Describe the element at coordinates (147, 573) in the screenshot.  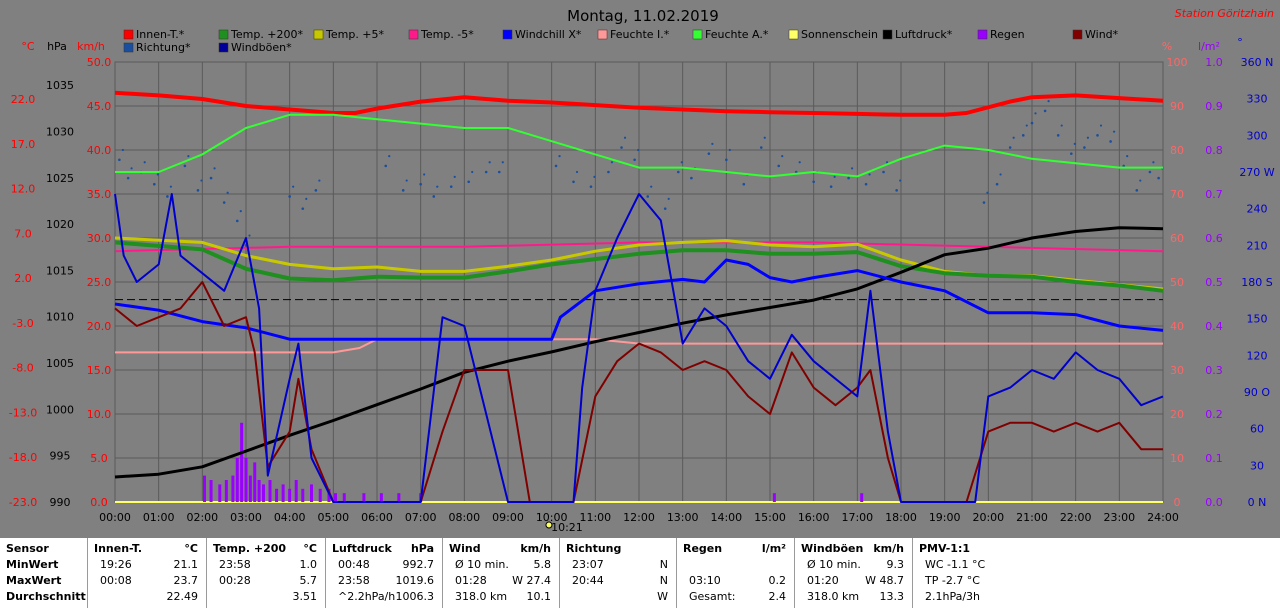
I see `stats-column: Innen-T. °C 19:26 21.1 00:08 23.7 22.49` at that location.